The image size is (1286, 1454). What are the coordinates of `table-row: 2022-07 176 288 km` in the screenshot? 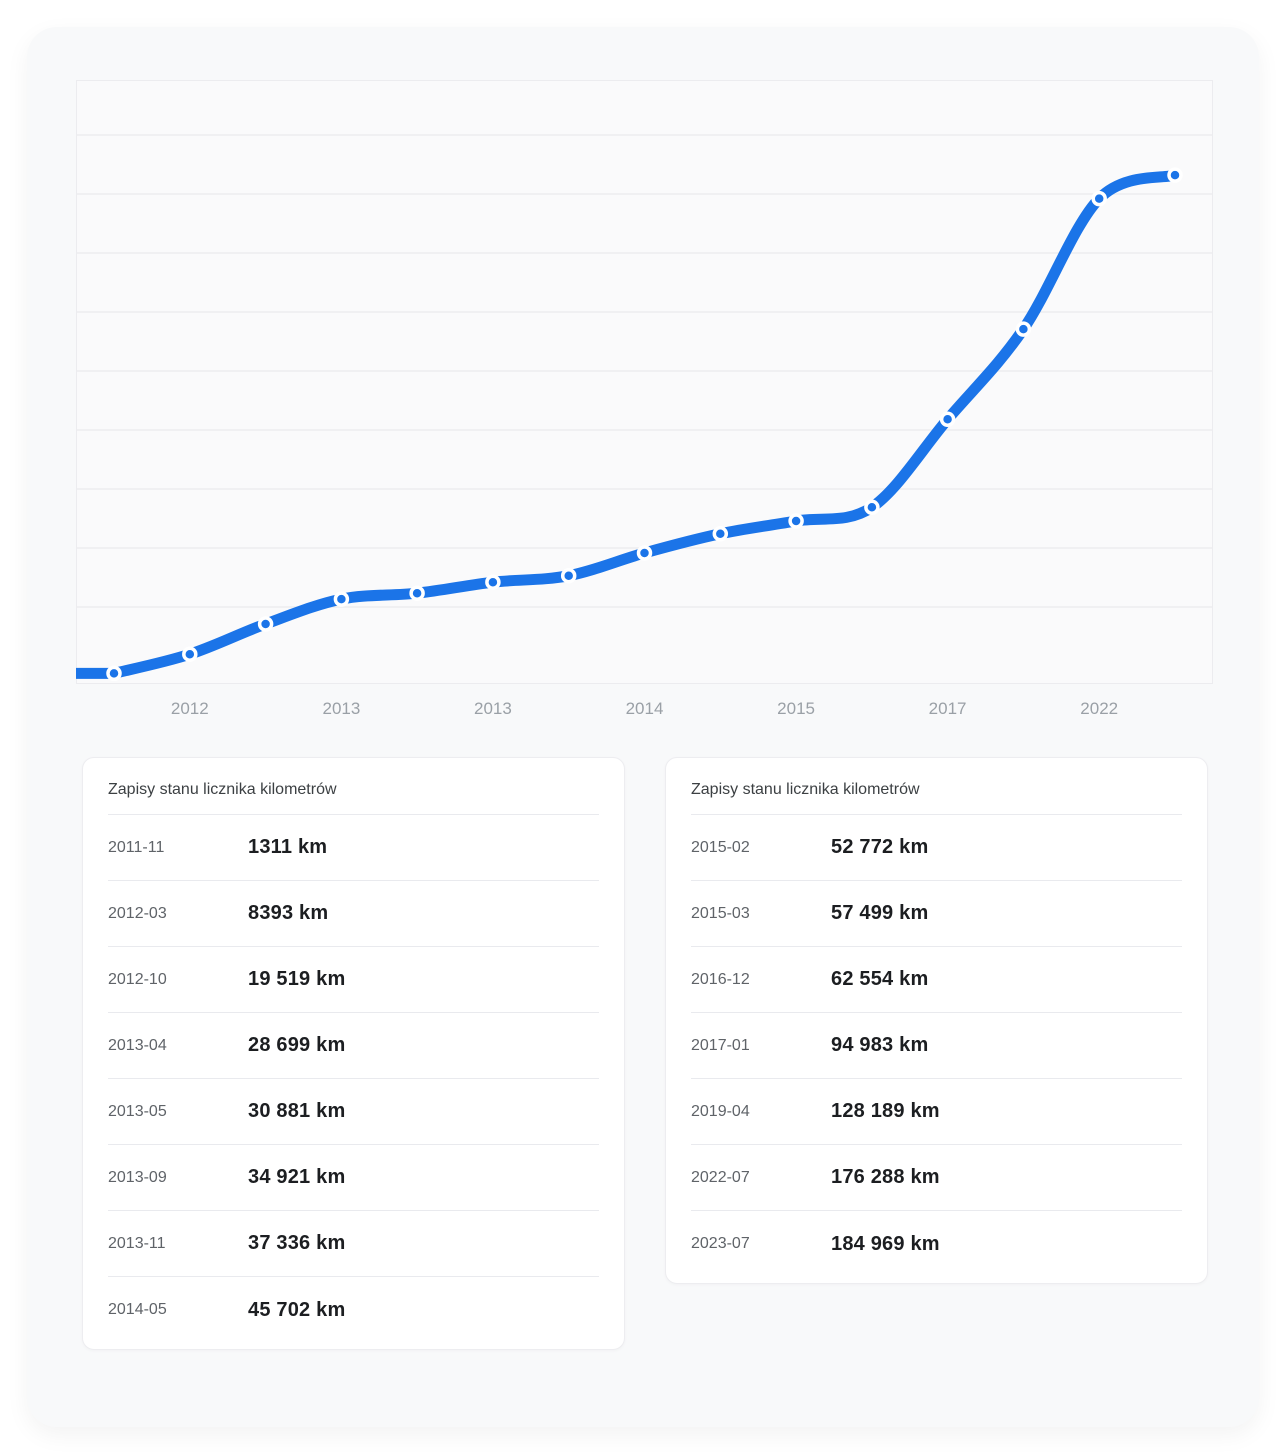 It's located at (936, 1178).